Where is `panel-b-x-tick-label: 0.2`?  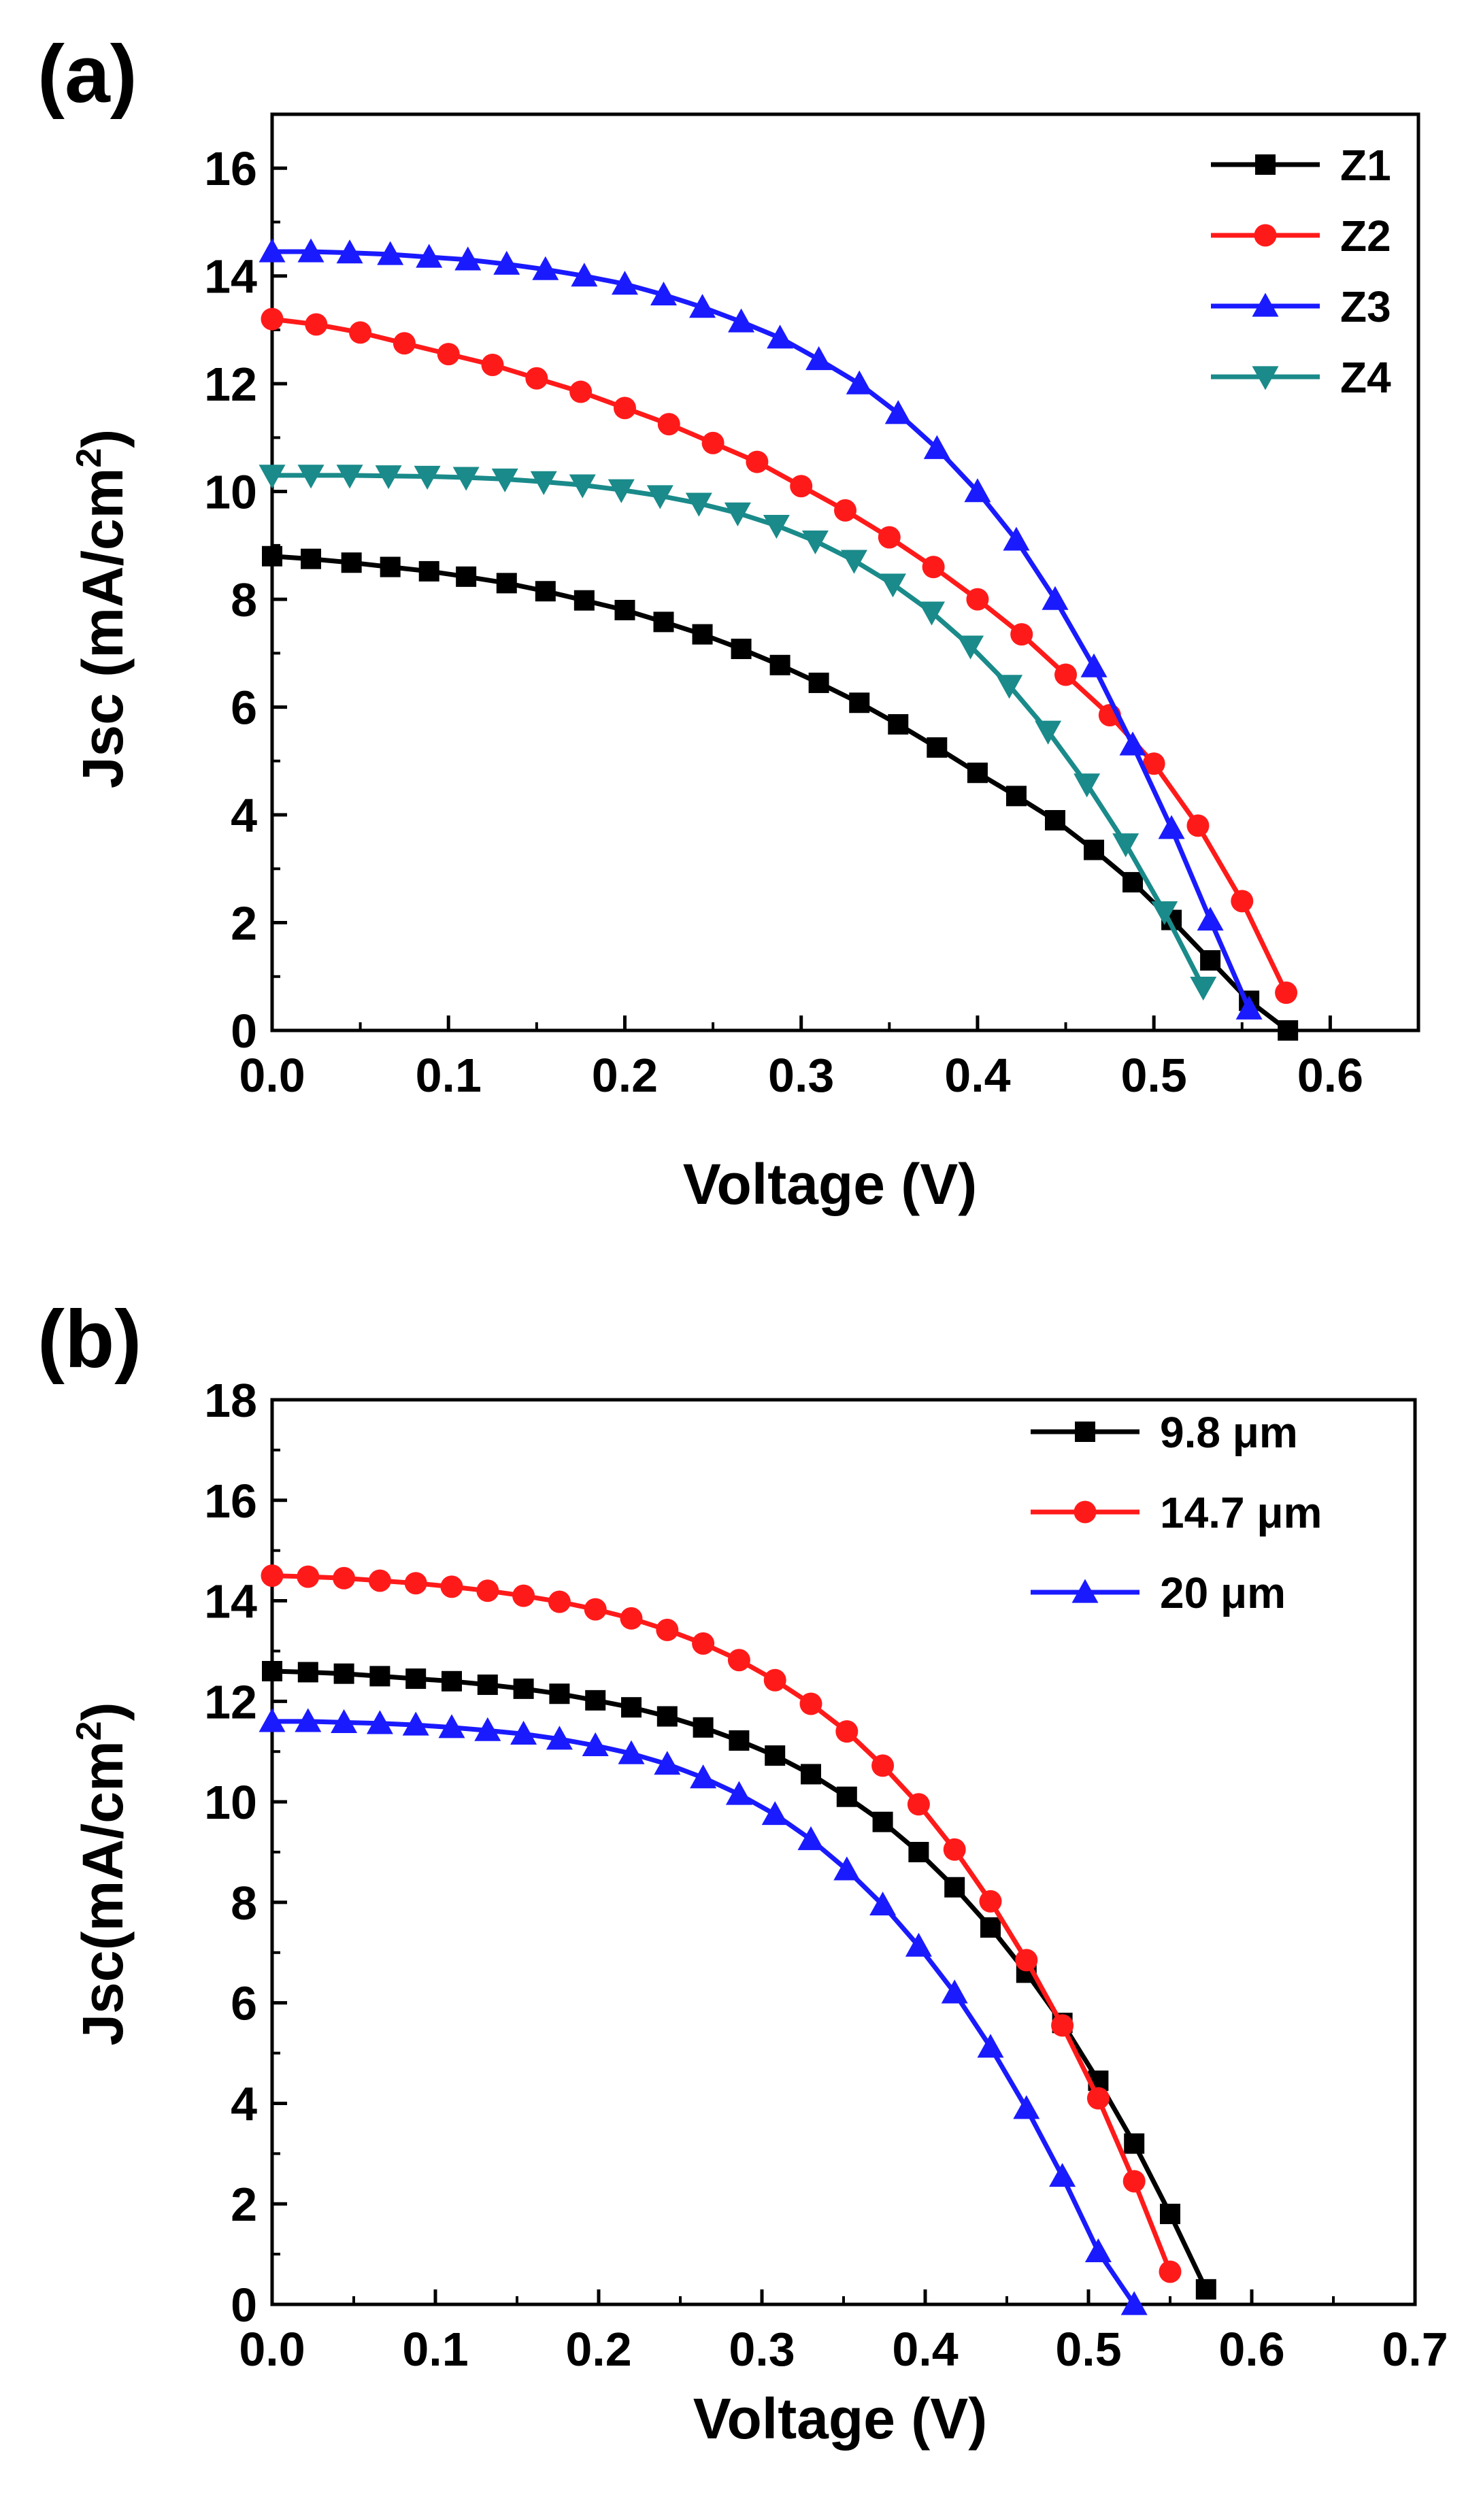 panel-b-x-tick-label: 0.2 is located at coordinates (598, 2349).